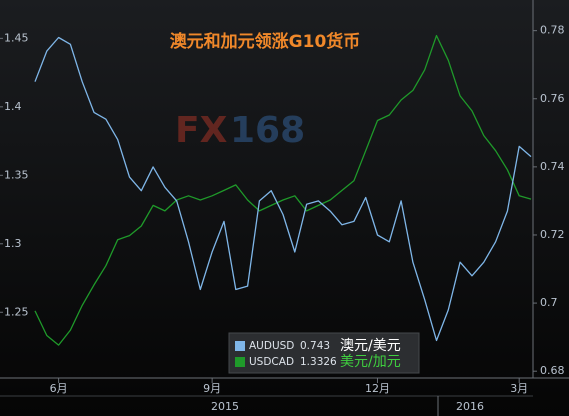 This screenshot has width=569, height=416. What do you see at coordinates (16, 174) in the screenshot?
I see `y-tick-label: 1.35` at bounding box center [16, 174].